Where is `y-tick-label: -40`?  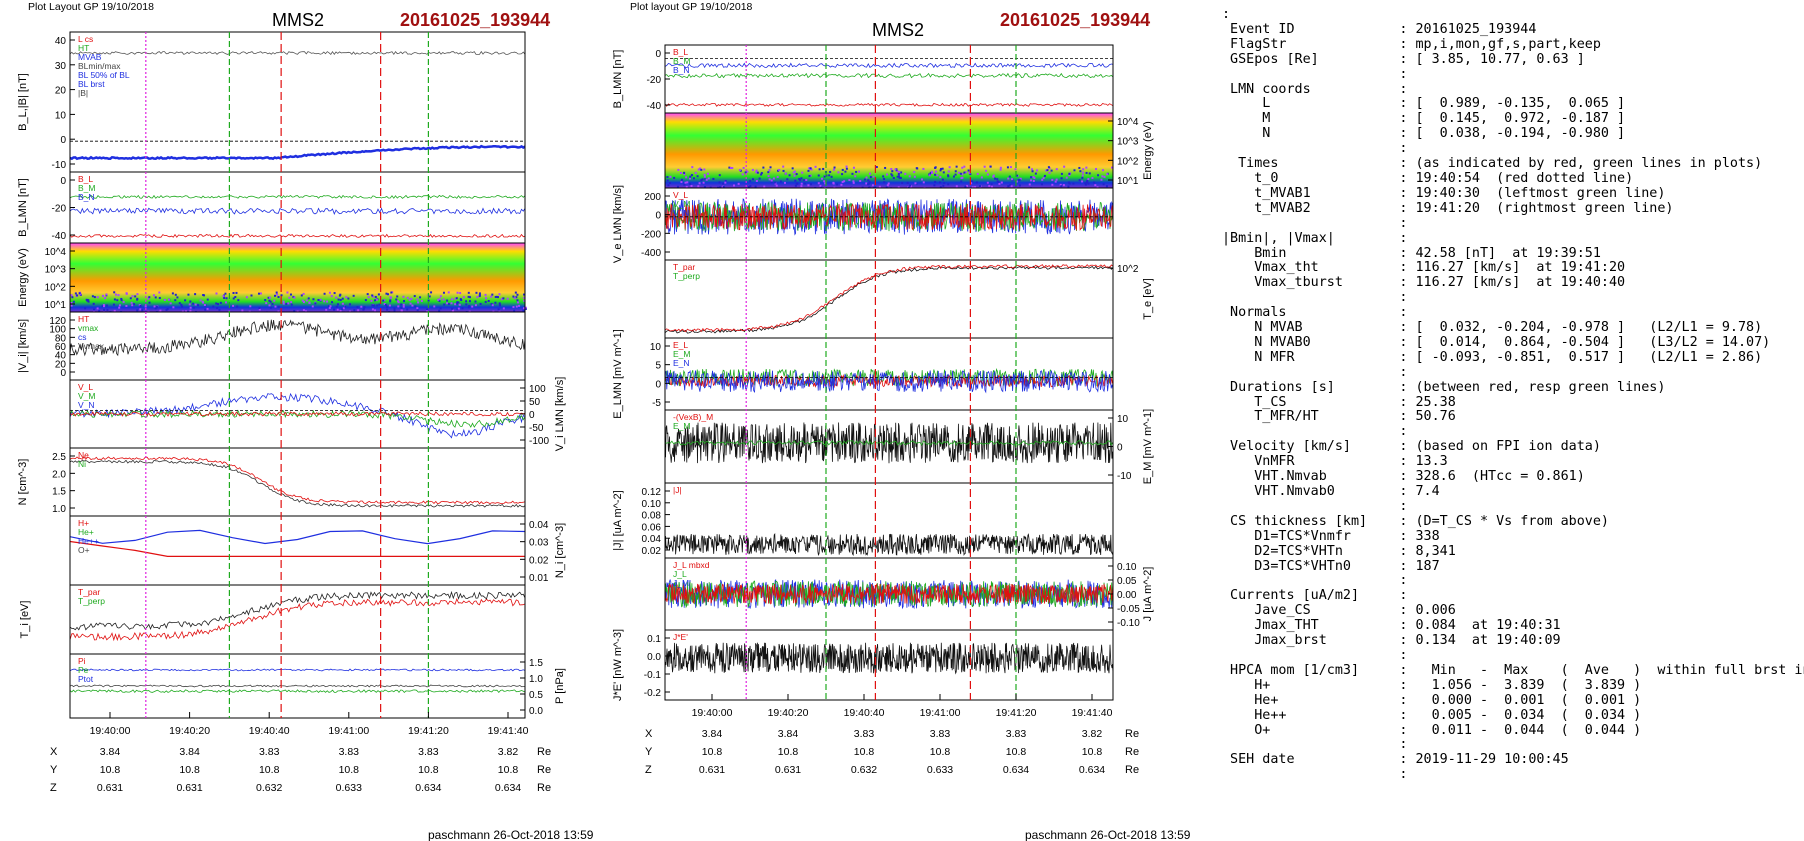 y-tick-label: -40 is located at coordinates (654, 106).